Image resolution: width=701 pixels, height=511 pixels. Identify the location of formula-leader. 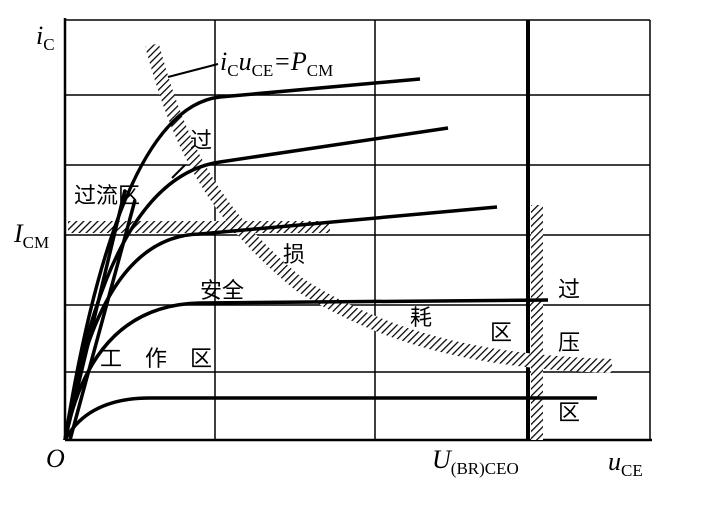
(193, 70).